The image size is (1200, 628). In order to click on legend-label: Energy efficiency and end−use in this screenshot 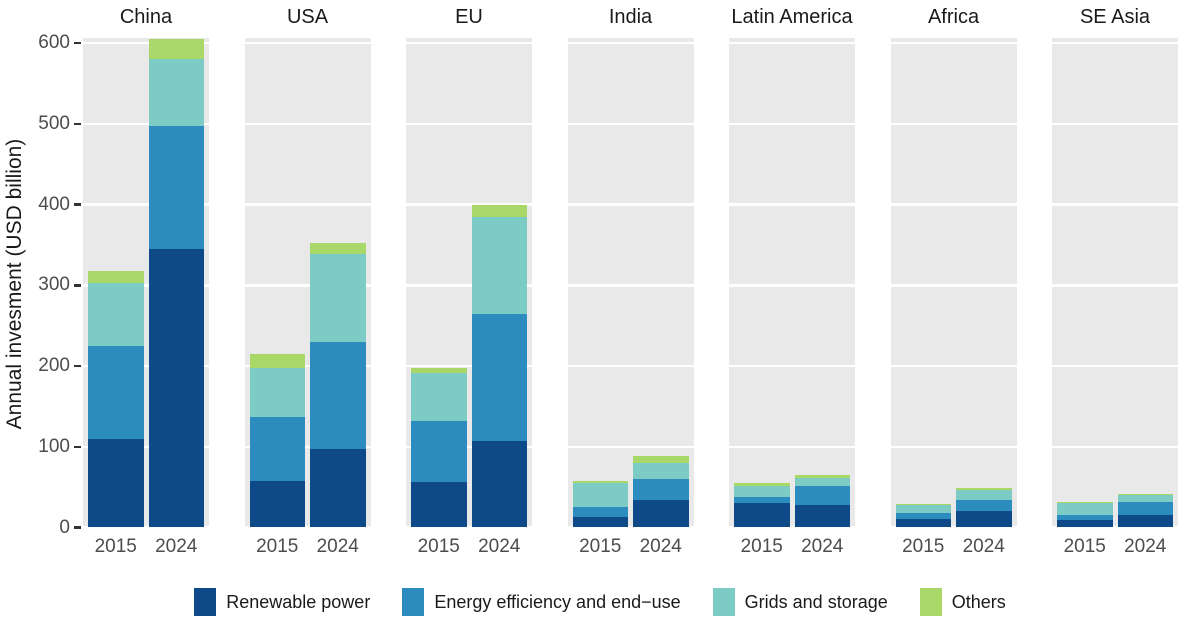, I will do `click(557, 601)`.